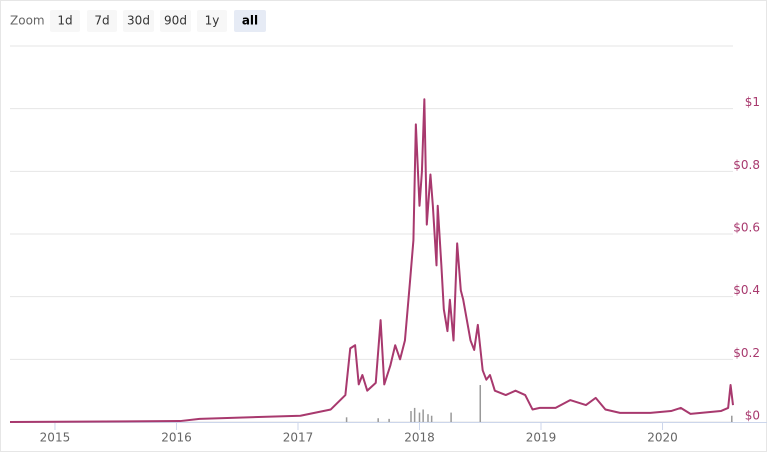 This screenshot has height=452, width=767. I want to click on zoom-button: 1y, so click(212, 21).